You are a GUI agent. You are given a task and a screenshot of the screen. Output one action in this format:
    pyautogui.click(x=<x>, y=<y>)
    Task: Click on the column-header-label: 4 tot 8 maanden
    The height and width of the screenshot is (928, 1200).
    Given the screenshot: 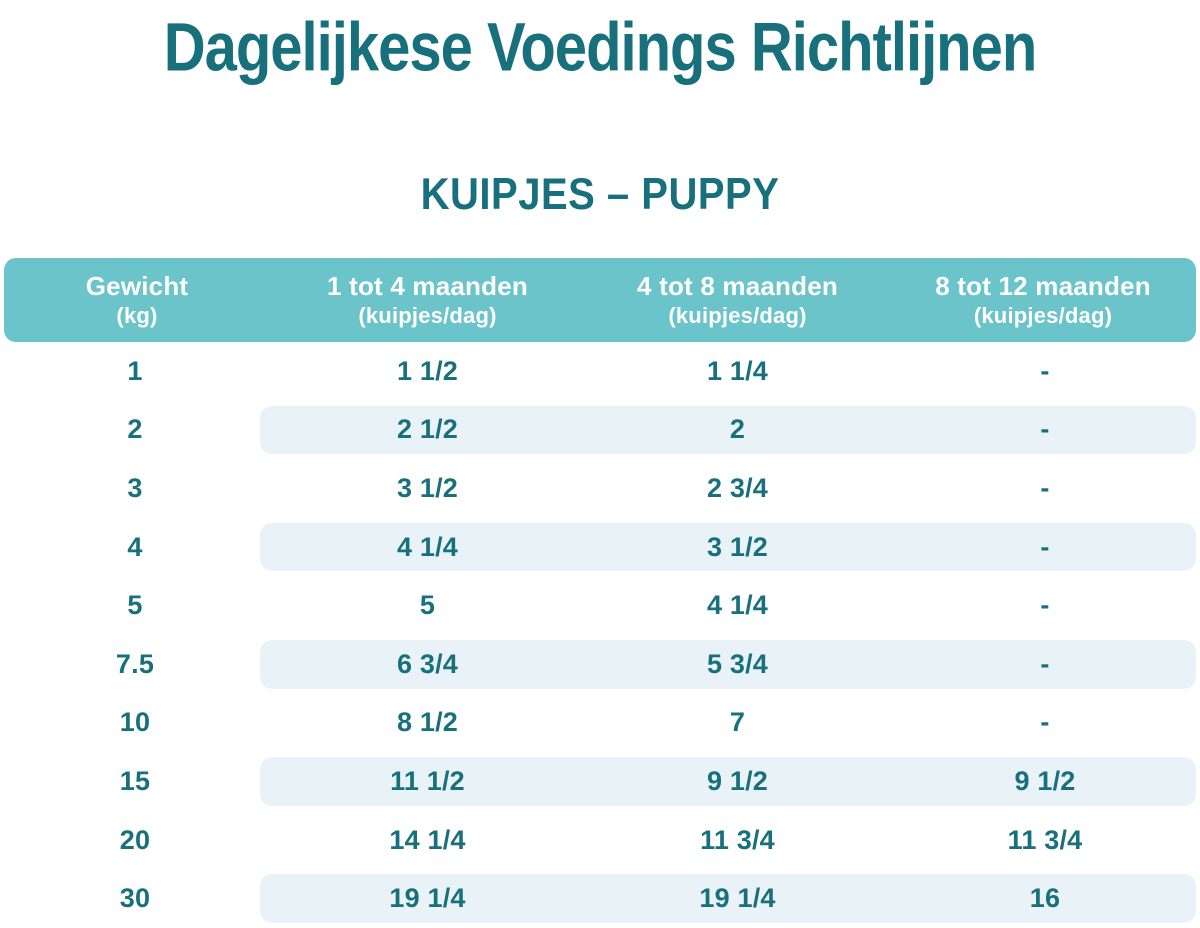 What is the action you would take?
    pyautogui.click(x=737, y=286)
    